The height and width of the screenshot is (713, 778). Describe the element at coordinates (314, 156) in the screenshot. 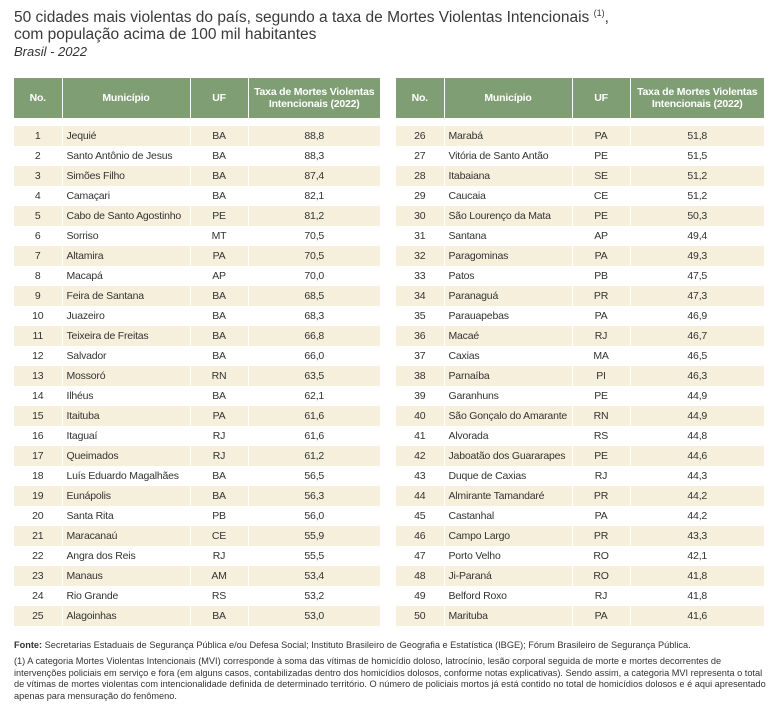

I see `rate: 88,3` at that location.